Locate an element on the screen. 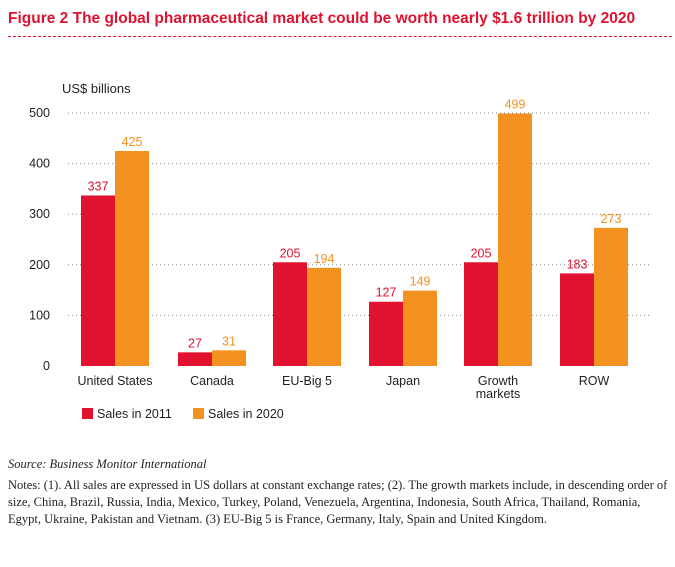 This screenshot has width=675, height=567. legend-label: Sales in 2011 is located at coordinates (134, 414).